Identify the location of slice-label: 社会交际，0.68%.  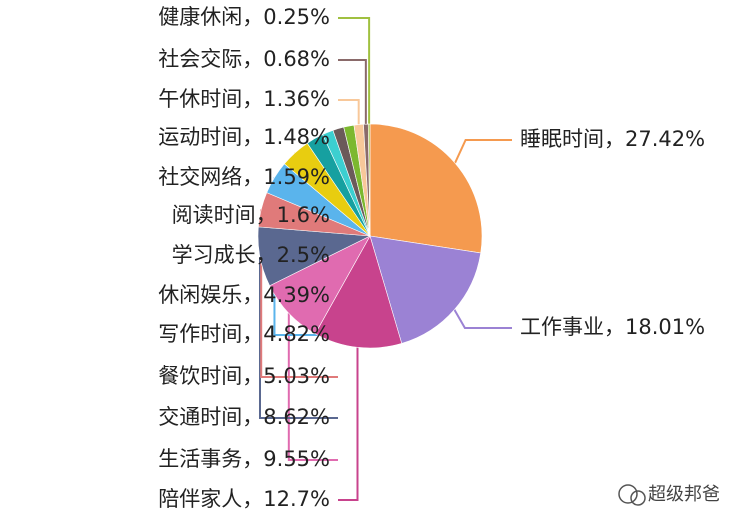
(244, 59).